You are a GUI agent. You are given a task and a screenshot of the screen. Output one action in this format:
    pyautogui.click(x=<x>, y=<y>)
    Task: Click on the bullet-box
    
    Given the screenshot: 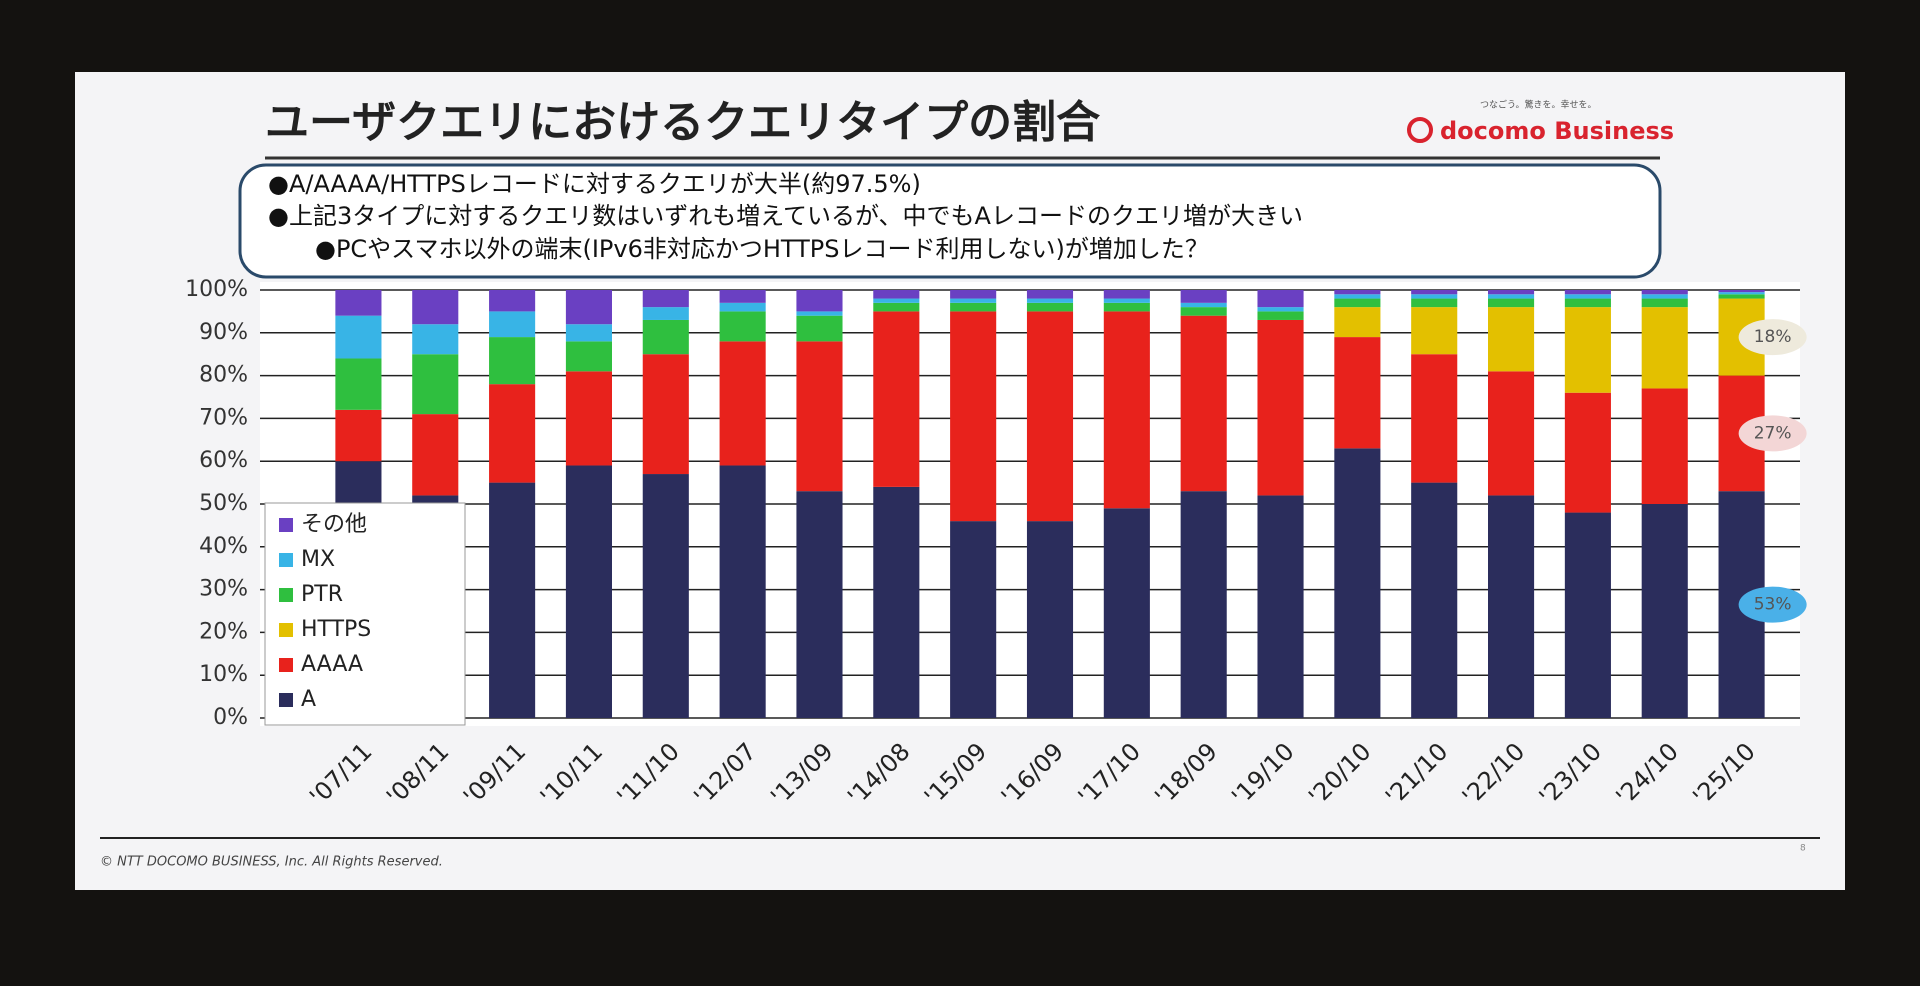 What is the action you would take?
    pyautogui.click(x=950, y=221)
    